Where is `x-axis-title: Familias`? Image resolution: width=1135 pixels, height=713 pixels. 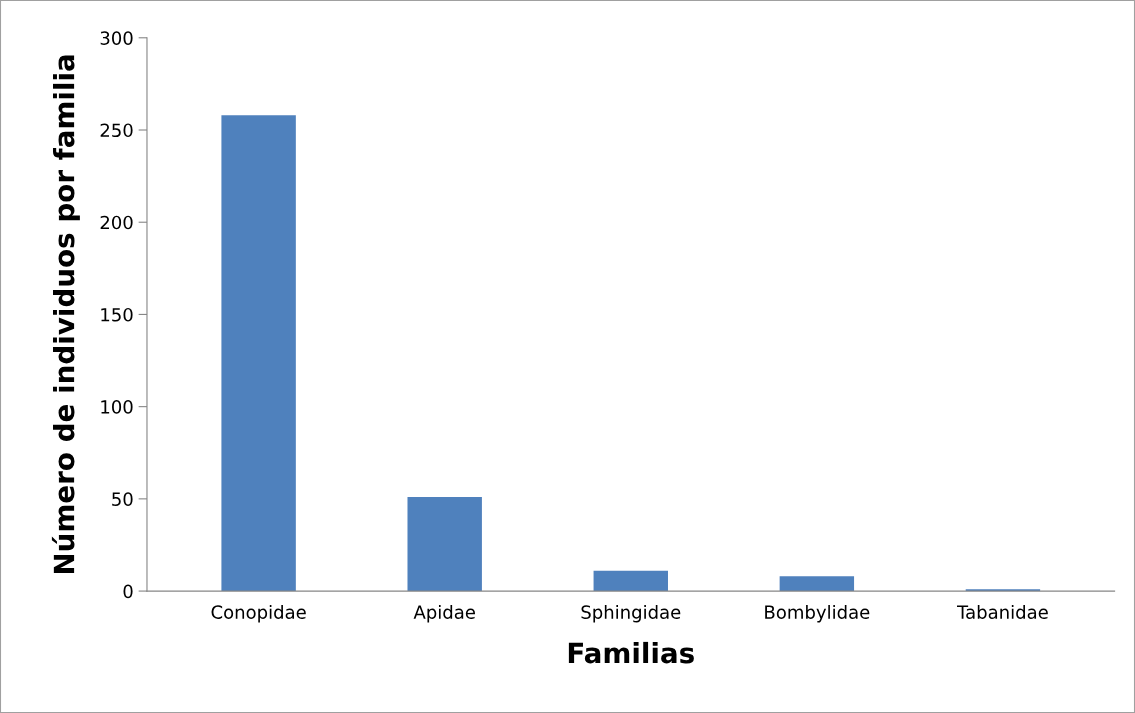 x-axis-title: Familias is located at coordinates (631, 652).